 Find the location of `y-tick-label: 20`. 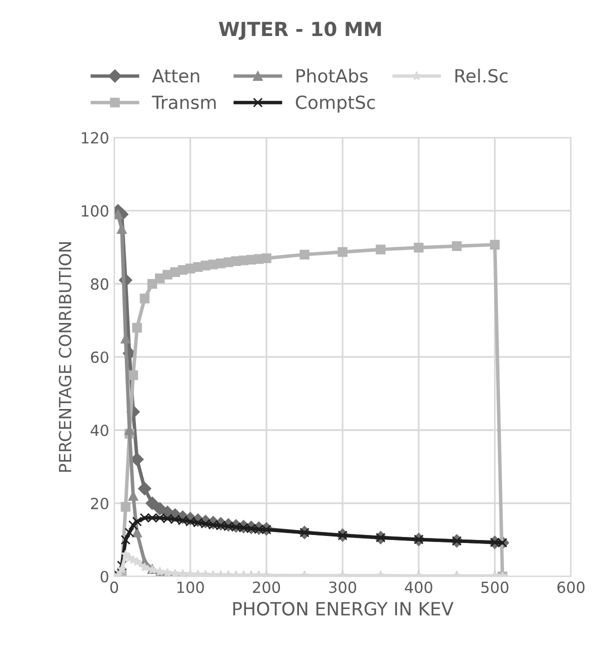

y-tick-label: 20 is located at coordinates (99, 504).